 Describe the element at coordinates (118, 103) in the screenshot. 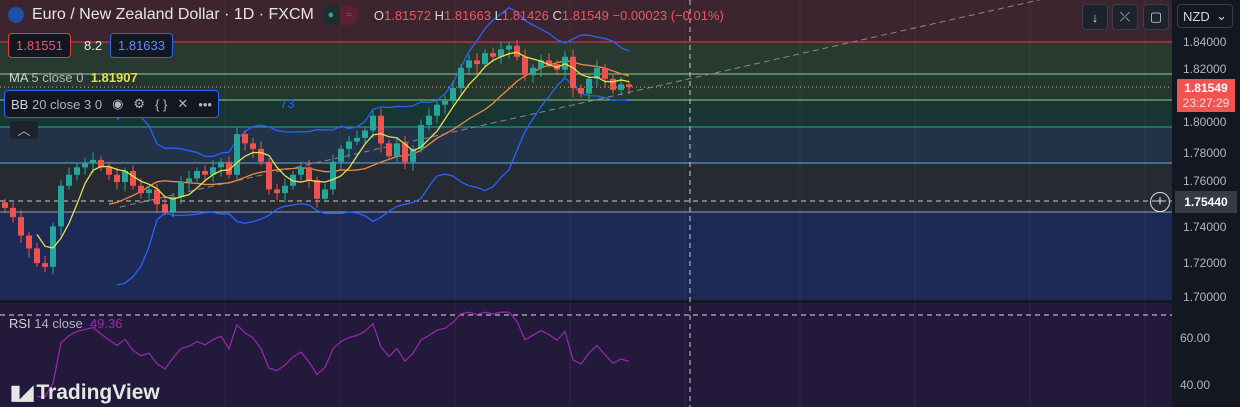

I see `eye-icon: ◉` at that location.